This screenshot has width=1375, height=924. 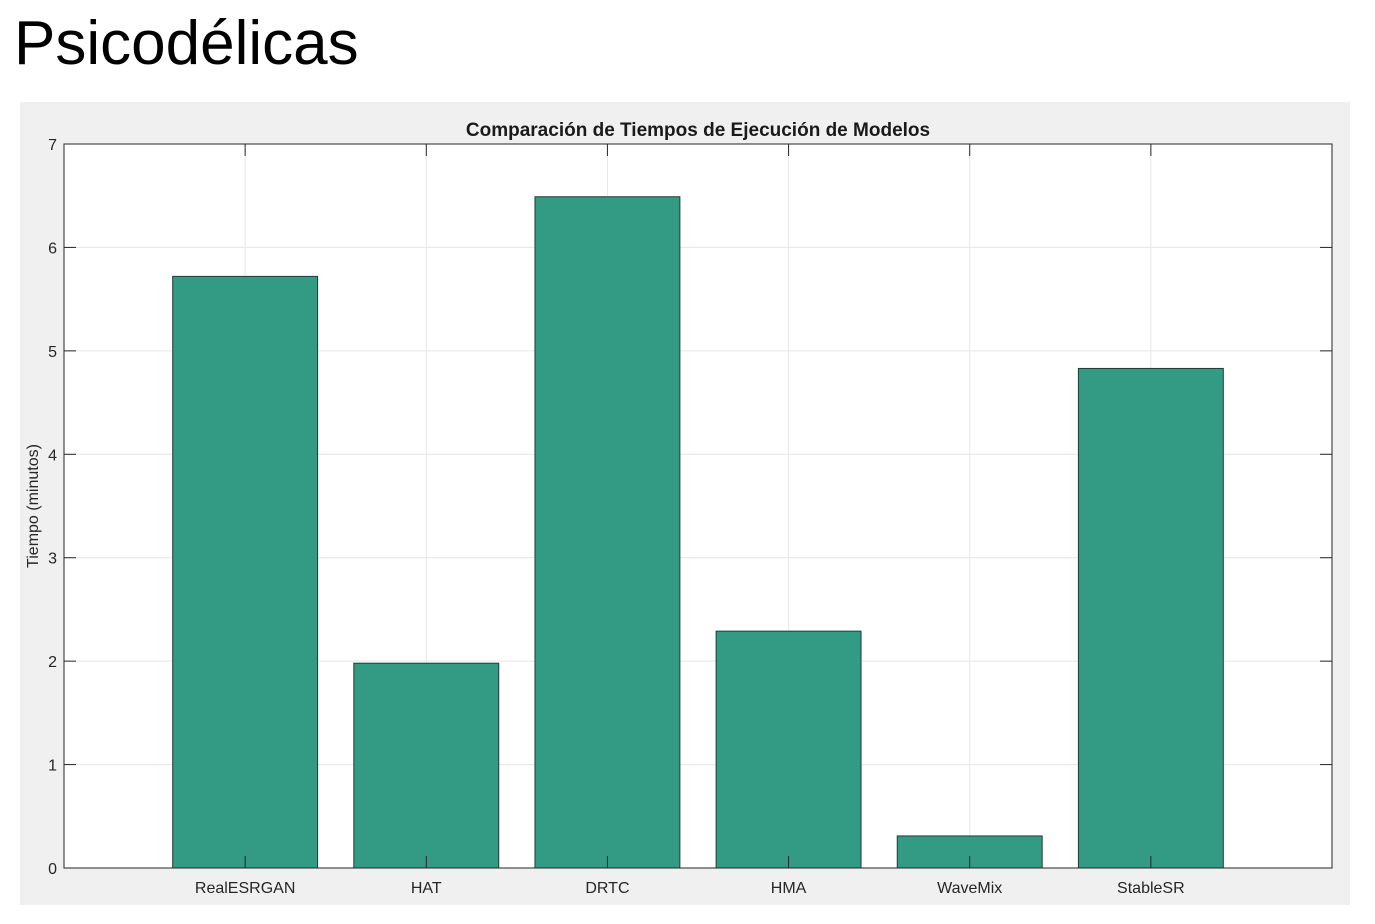 I want to click on x-tick-label: WaveMix, so click(x=969, y=888).